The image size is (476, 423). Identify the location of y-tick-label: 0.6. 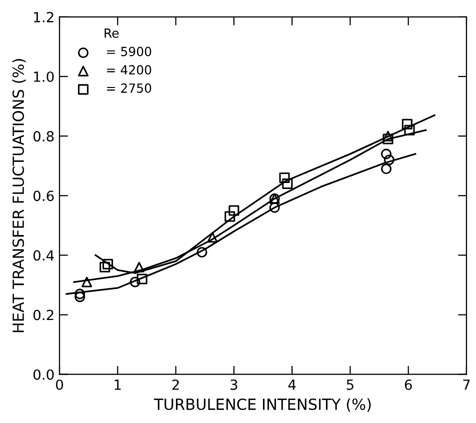
(43, 196).